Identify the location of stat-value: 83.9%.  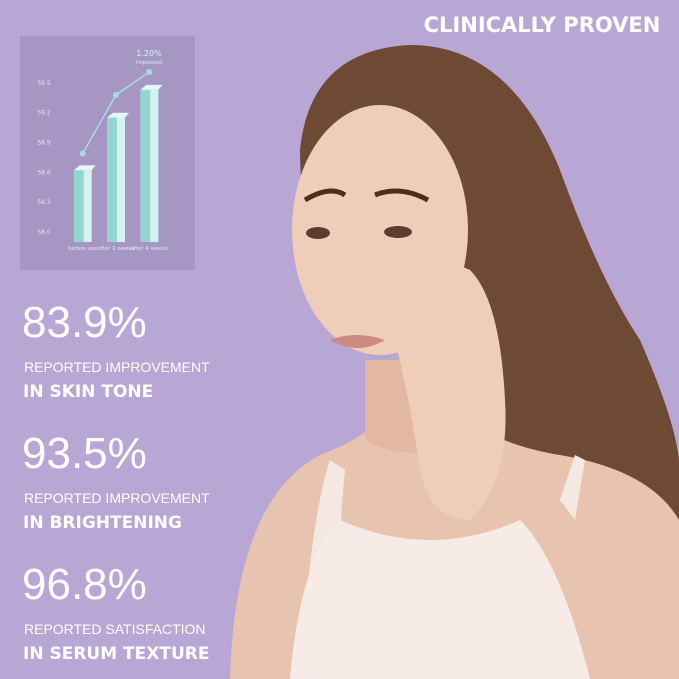
(84, 322).